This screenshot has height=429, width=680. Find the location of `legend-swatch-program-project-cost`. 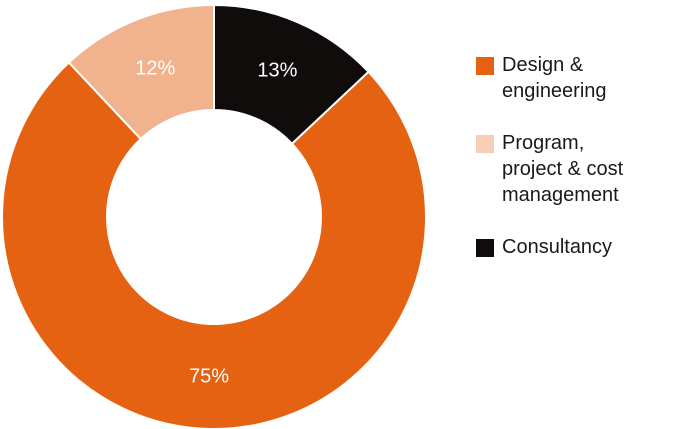

legend-swatch-program-project-cost is located at coordinates (485, 144).